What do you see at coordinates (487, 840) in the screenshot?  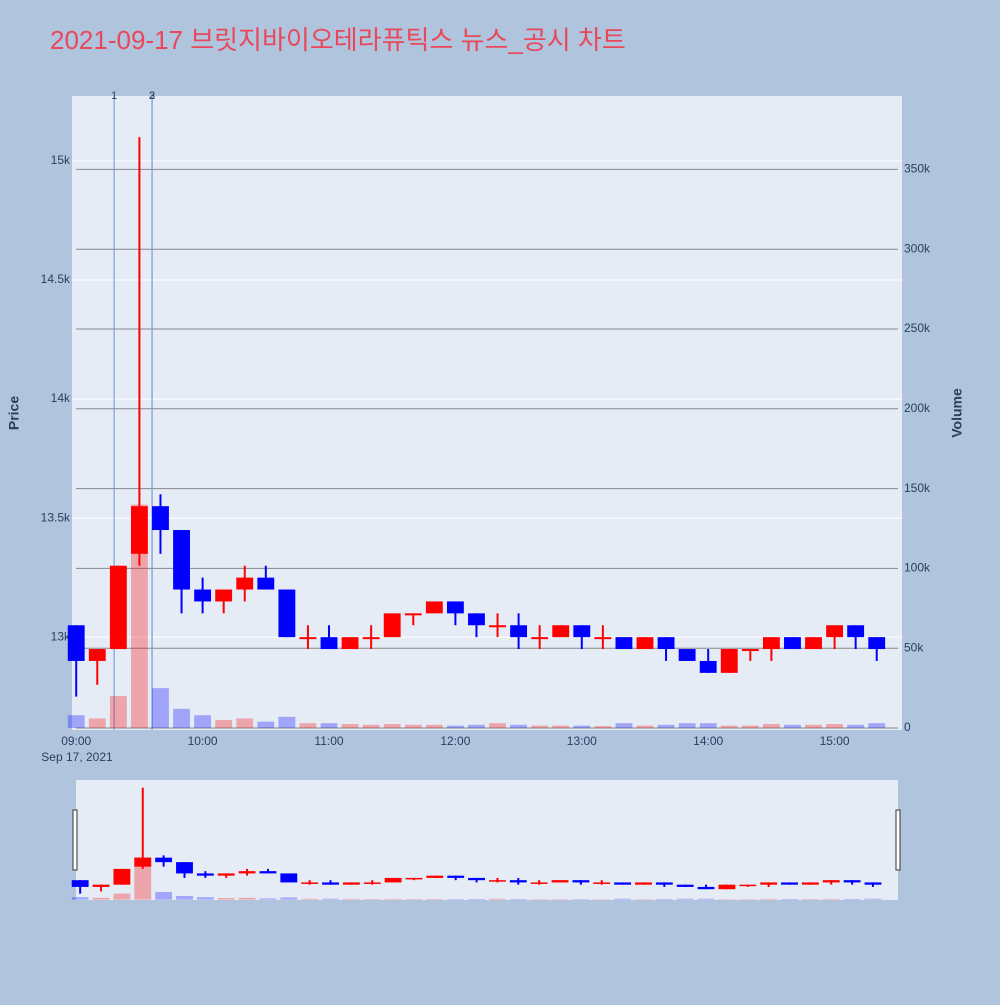 I see `range-slider` at bounding box center [487, 840].